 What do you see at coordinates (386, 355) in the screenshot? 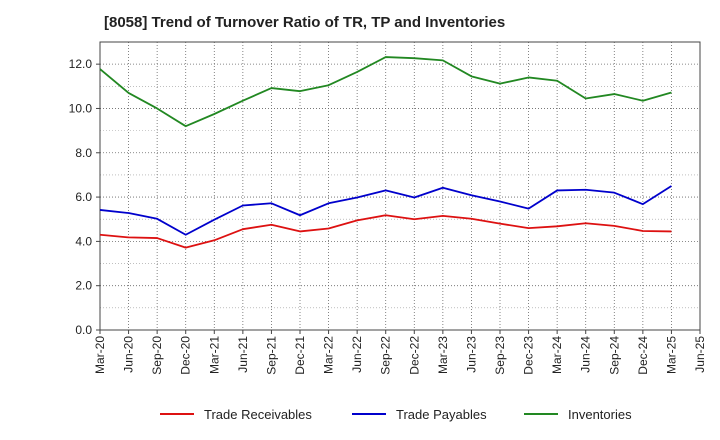
I see `x-tick-label: Sep-22` at bounding box center [386, 355].